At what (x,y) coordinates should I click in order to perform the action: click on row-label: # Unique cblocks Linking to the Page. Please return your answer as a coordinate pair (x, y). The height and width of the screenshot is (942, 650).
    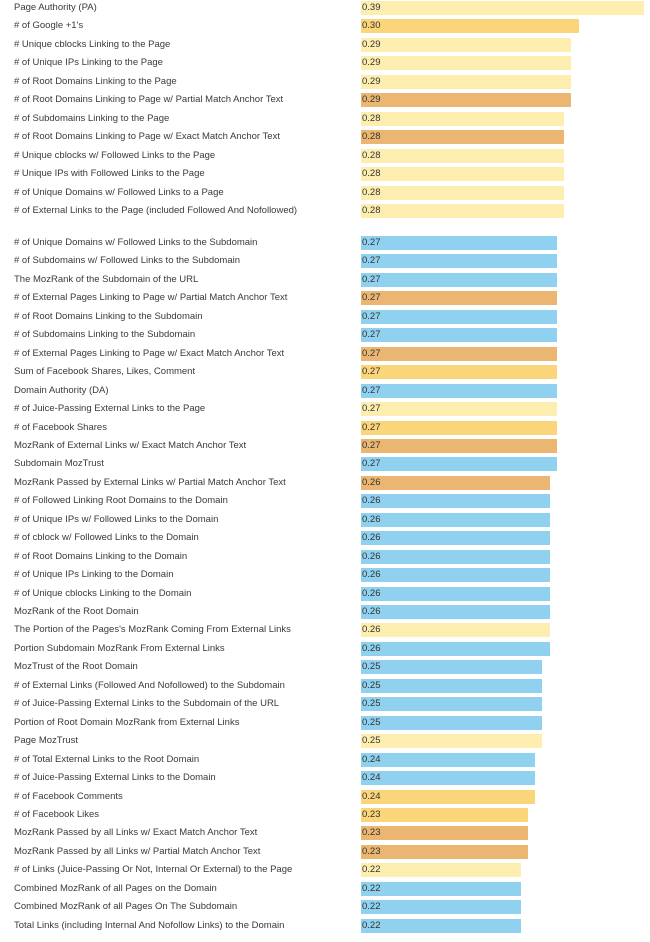
    Looking at the image, I should click on (92, 44).